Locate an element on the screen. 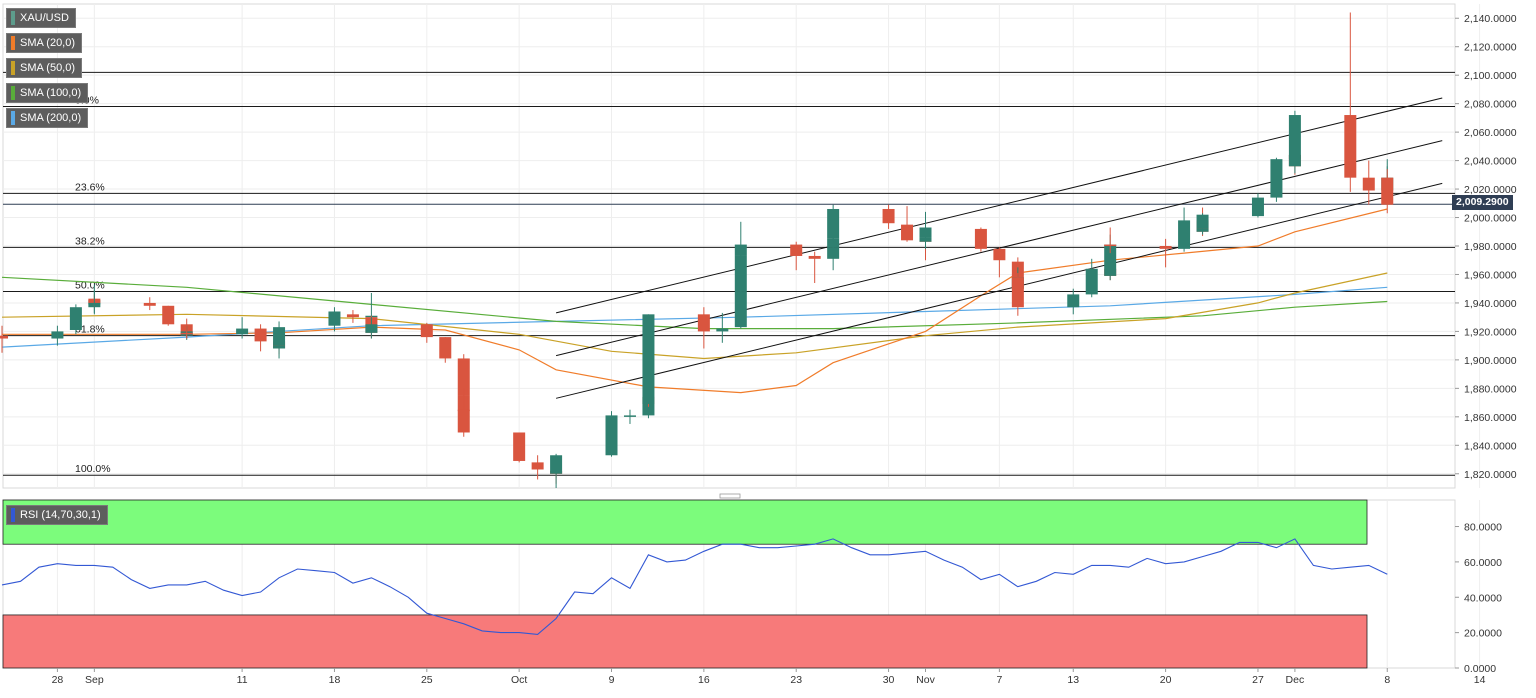 The height and width of the screenshot is (698, 1536). price-tick-label: 2,040.0000 is located at coordinates (1490, 162).